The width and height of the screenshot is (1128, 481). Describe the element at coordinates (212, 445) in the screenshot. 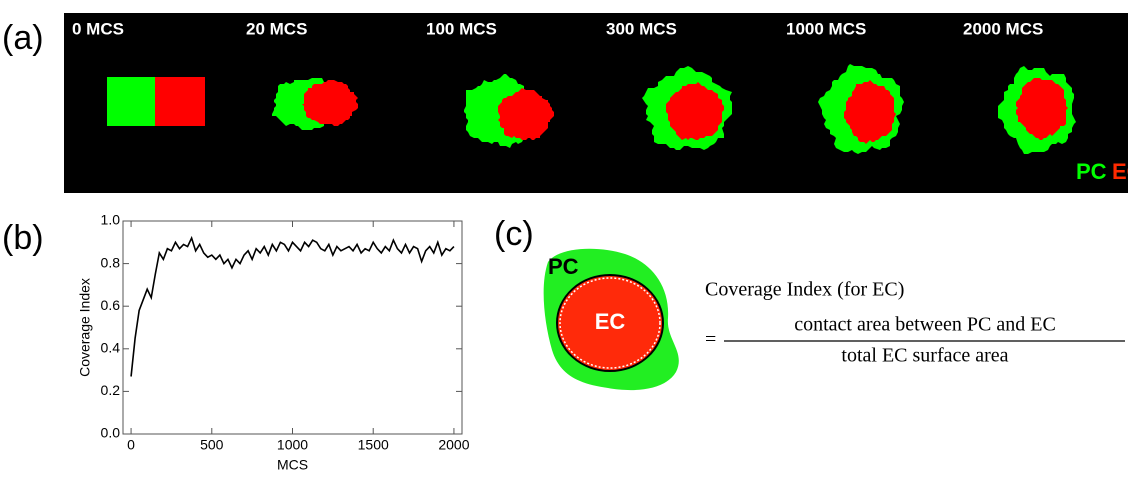

I see `x-tick-label: 500` at that location.